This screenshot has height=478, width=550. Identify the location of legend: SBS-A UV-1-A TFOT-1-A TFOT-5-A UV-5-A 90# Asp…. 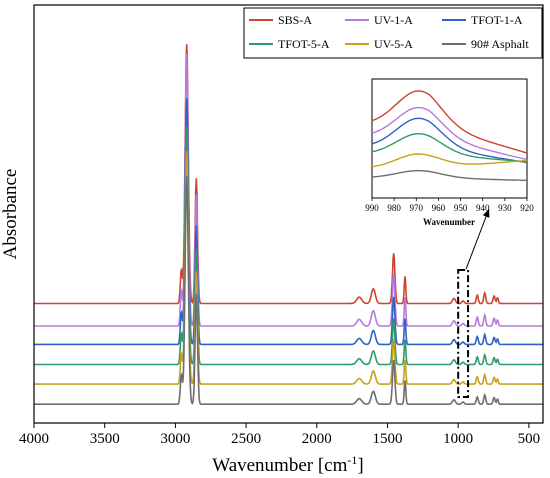
(393, 33).